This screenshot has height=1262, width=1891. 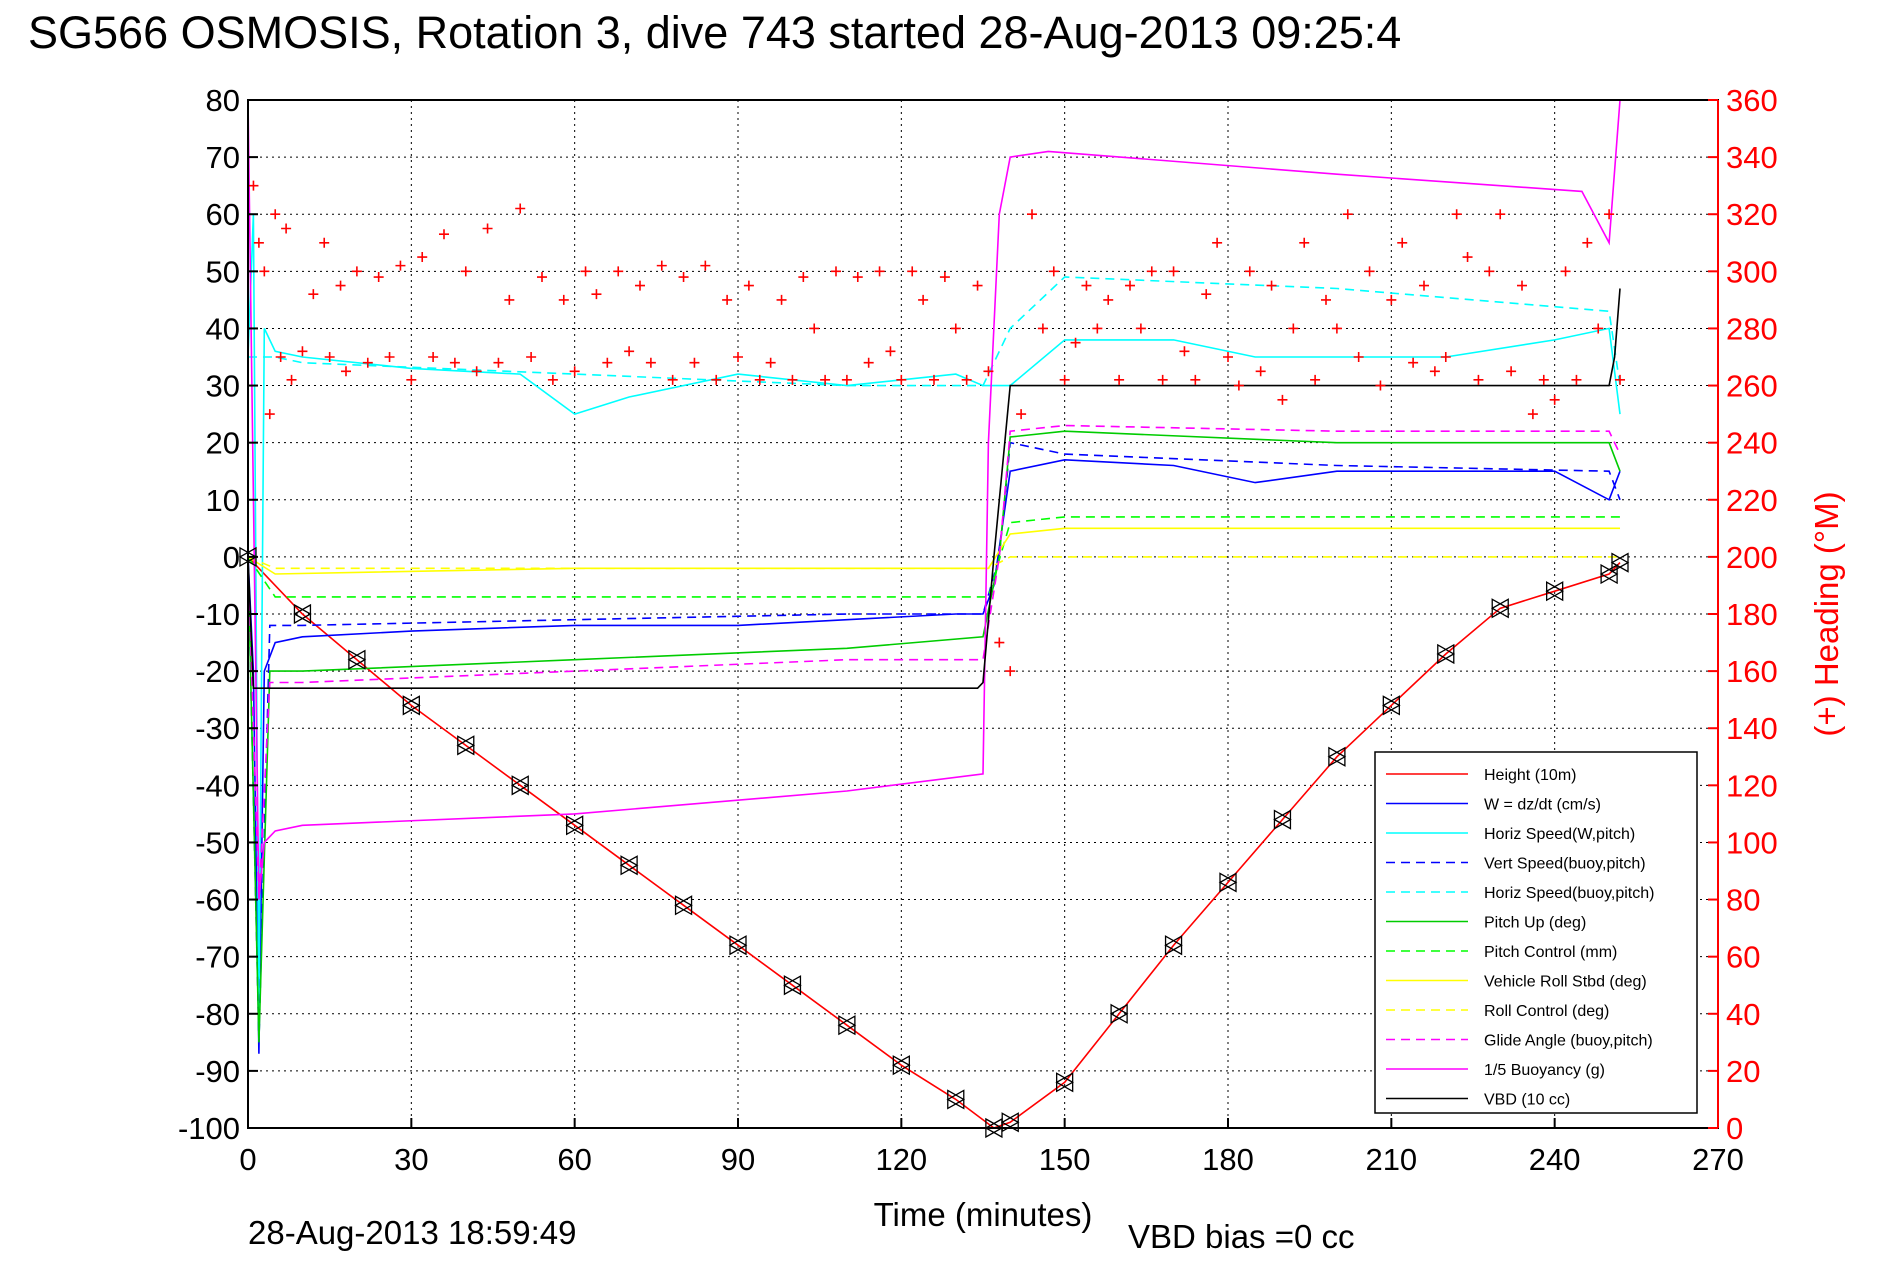 I want to click on y-tick-label: 60, so click(x=223, y=214).